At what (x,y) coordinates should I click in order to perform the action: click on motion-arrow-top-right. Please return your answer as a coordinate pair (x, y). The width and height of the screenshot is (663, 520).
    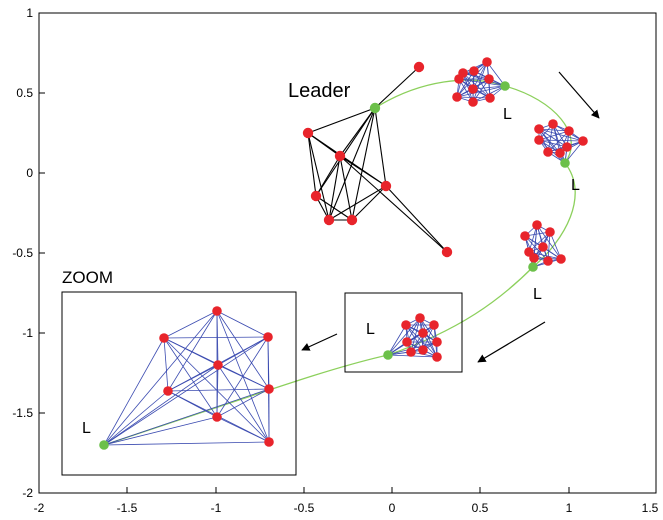
    Looking at the image, I should click on (579, 95).